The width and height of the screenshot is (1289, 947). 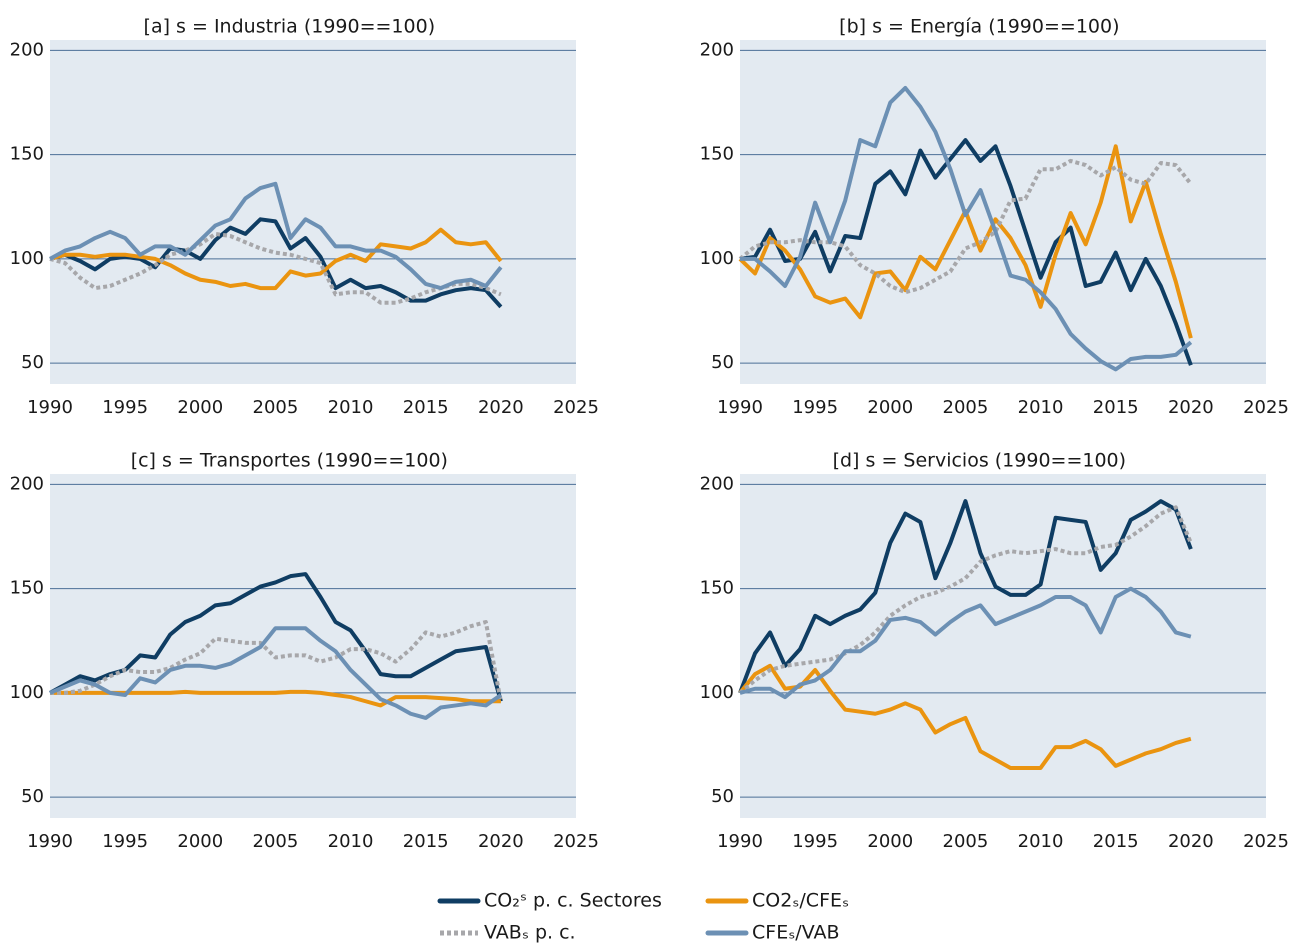 What do you see at coordinates (573, 901) in the screenshot?
I see `legend-label: CO₂ˢ p. c. Sectores` at bounding box center [573, 901].